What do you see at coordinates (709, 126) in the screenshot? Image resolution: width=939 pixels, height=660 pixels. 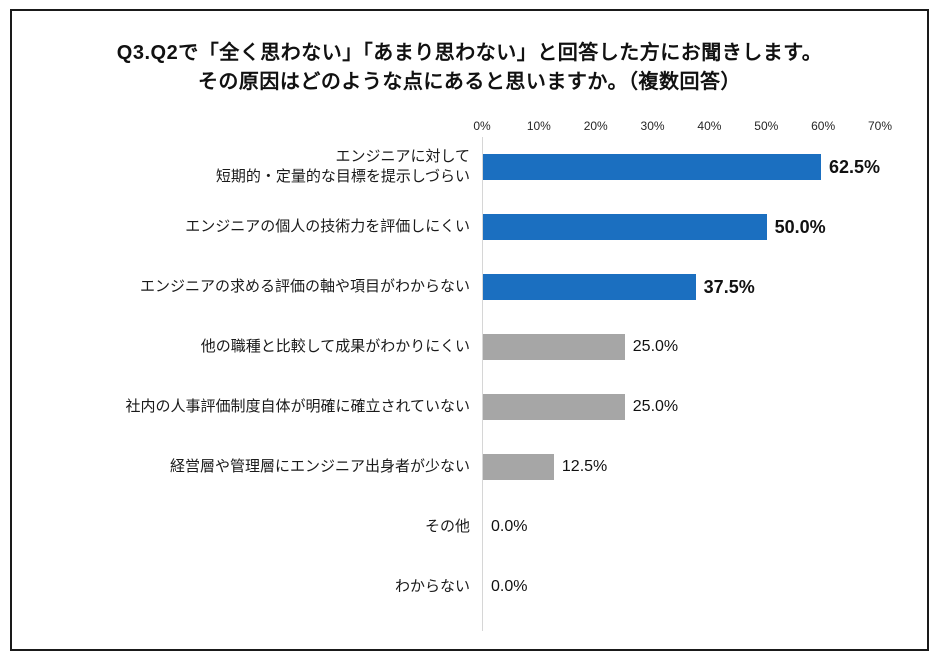 I see `x-axis-tick-40: 40%` at bounding box center [709, 126].